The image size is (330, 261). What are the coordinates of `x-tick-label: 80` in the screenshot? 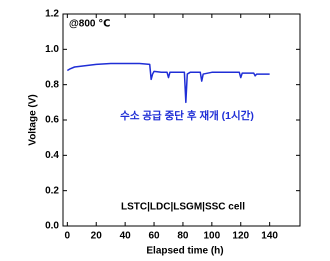 It's located at (183, 236).